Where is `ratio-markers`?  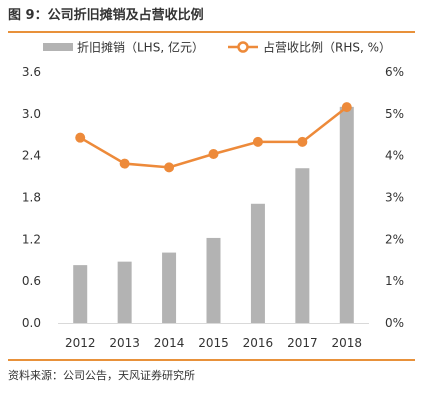 ratio-markers is located at coordinates (213, 137).